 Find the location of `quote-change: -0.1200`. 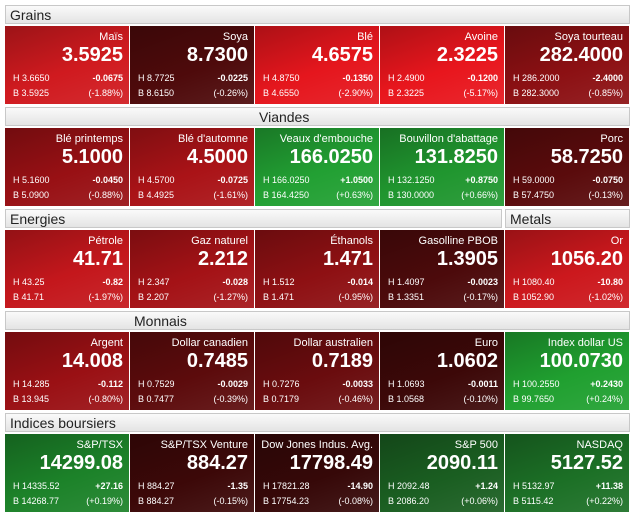

quote-change: -0.1200 is located at coordinates (482, 78).